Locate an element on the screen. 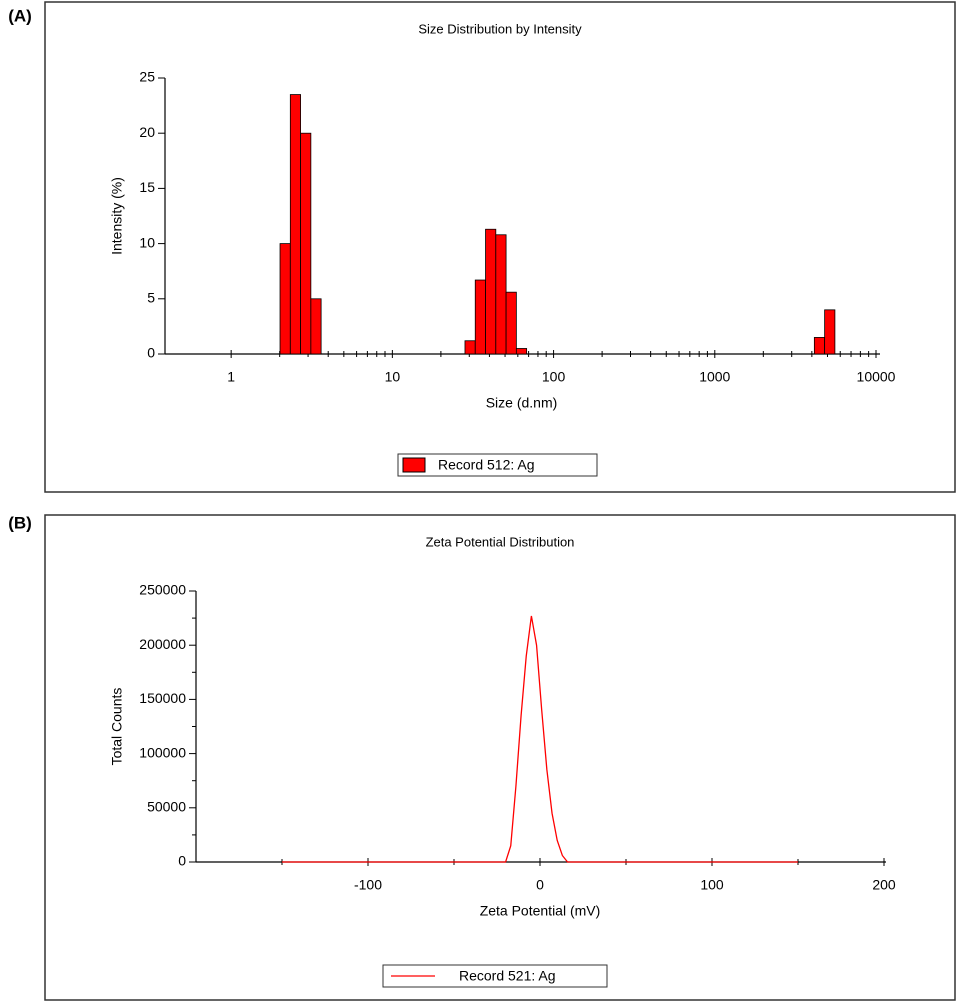 The image size is (958, 1006). x-axis-label: Zeta Potential (mV) is located at coordinates (540, 911).